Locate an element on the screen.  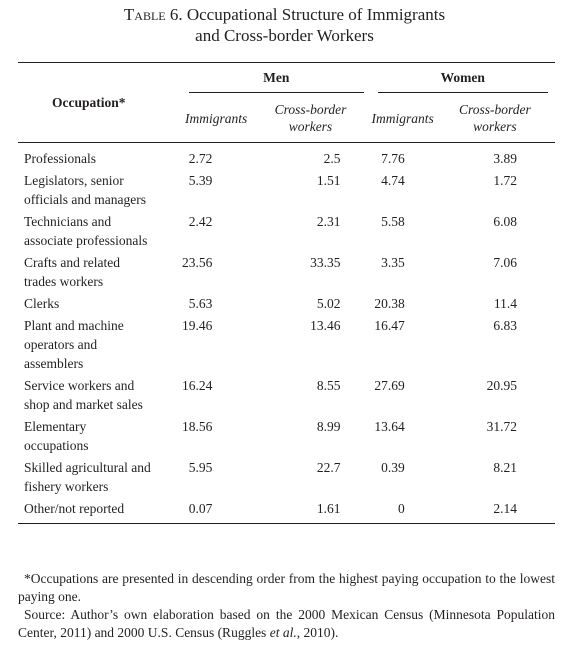
value-cell: 16.24 is located at coordinates (197, 385).